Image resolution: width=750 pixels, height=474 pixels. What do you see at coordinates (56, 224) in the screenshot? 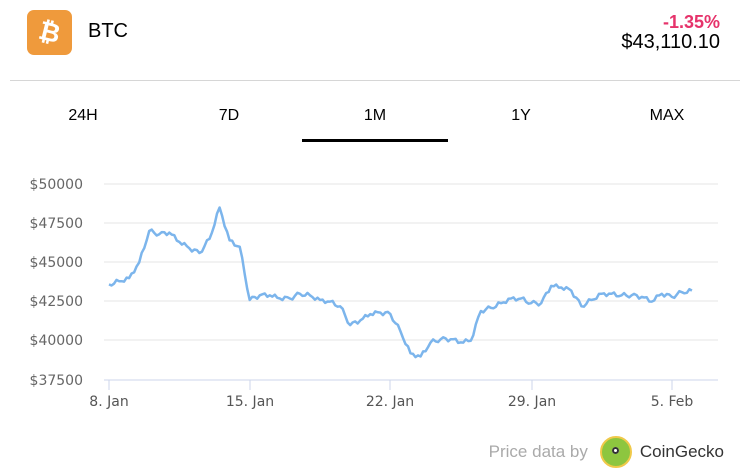
I see `svg-text: $47500` at bounding box center [56, 224].